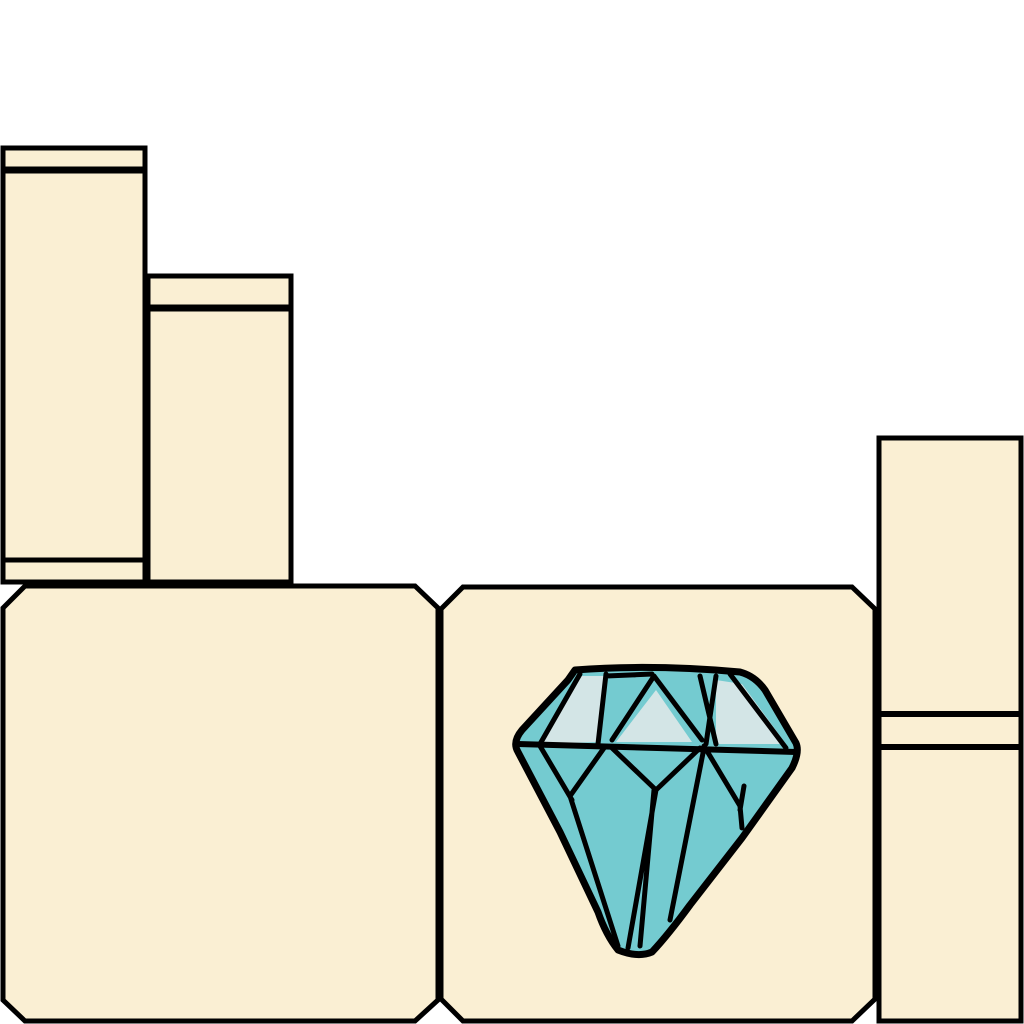 The image size is (1024, 1024). Describe the element at coordinates (657, 748) in the screenshot. I see `diamond-girdle` at that location.